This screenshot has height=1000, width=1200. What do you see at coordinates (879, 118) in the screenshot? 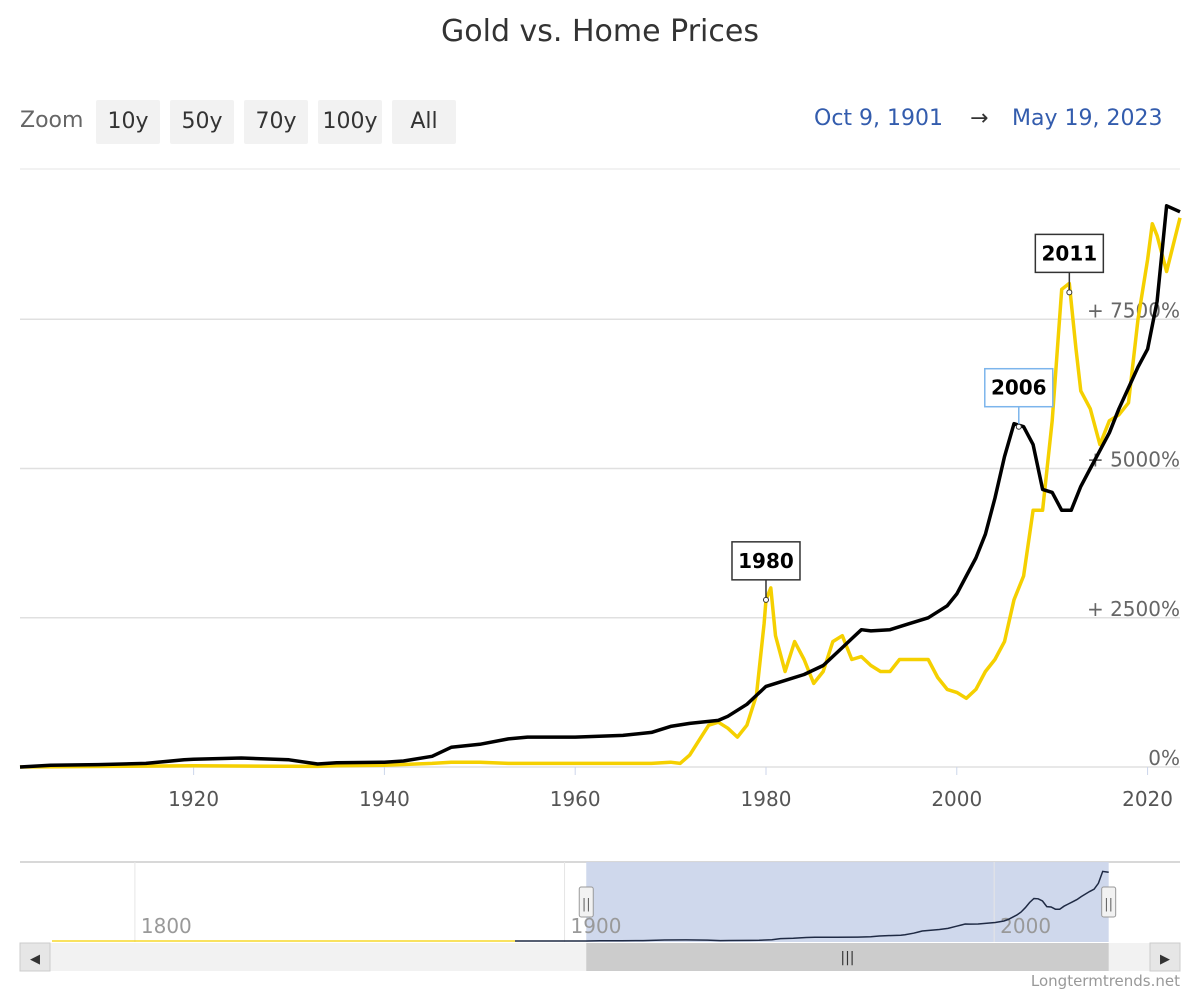
I see `range-from-input: Oct 9, 1901` at bounding box center [879, 118].